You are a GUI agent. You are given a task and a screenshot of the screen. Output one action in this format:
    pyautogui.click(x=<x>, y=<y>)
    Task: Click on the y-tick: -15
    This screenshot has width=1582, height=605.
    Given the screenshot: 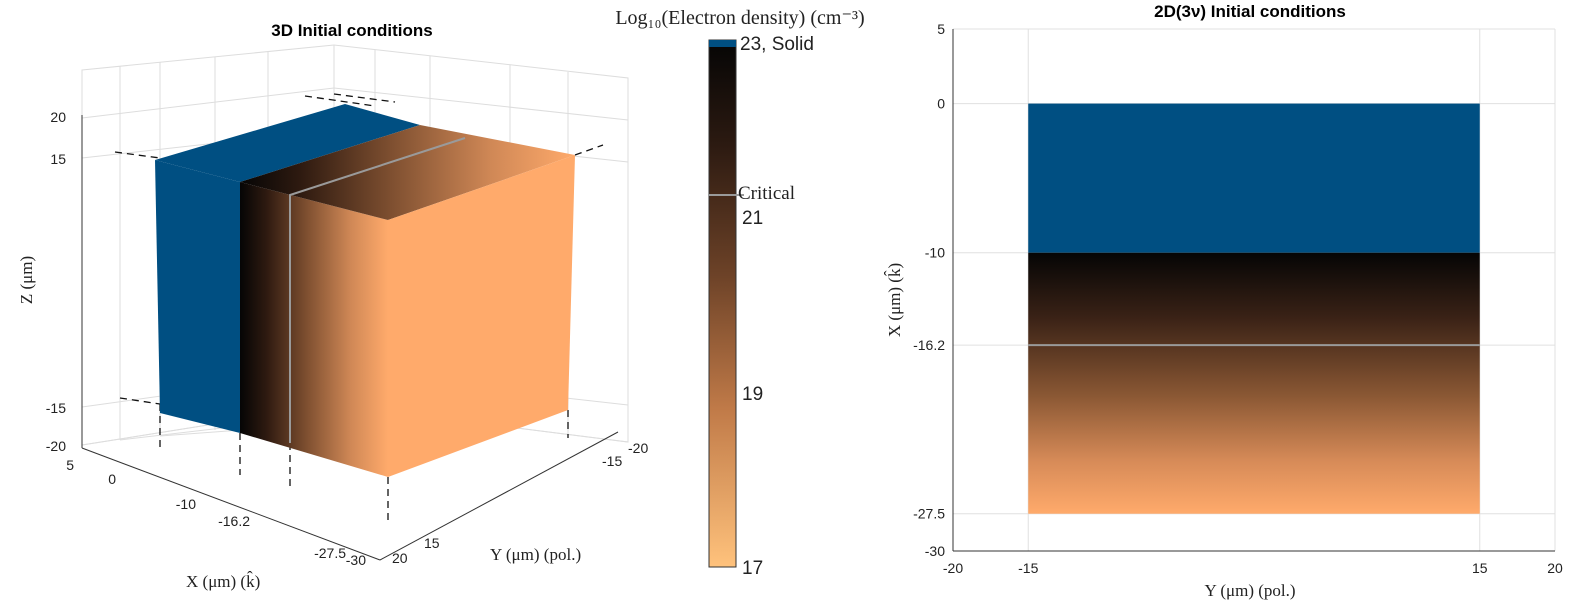 What is the action you would take?
    pyautogui.click(x=612, y=461)
    